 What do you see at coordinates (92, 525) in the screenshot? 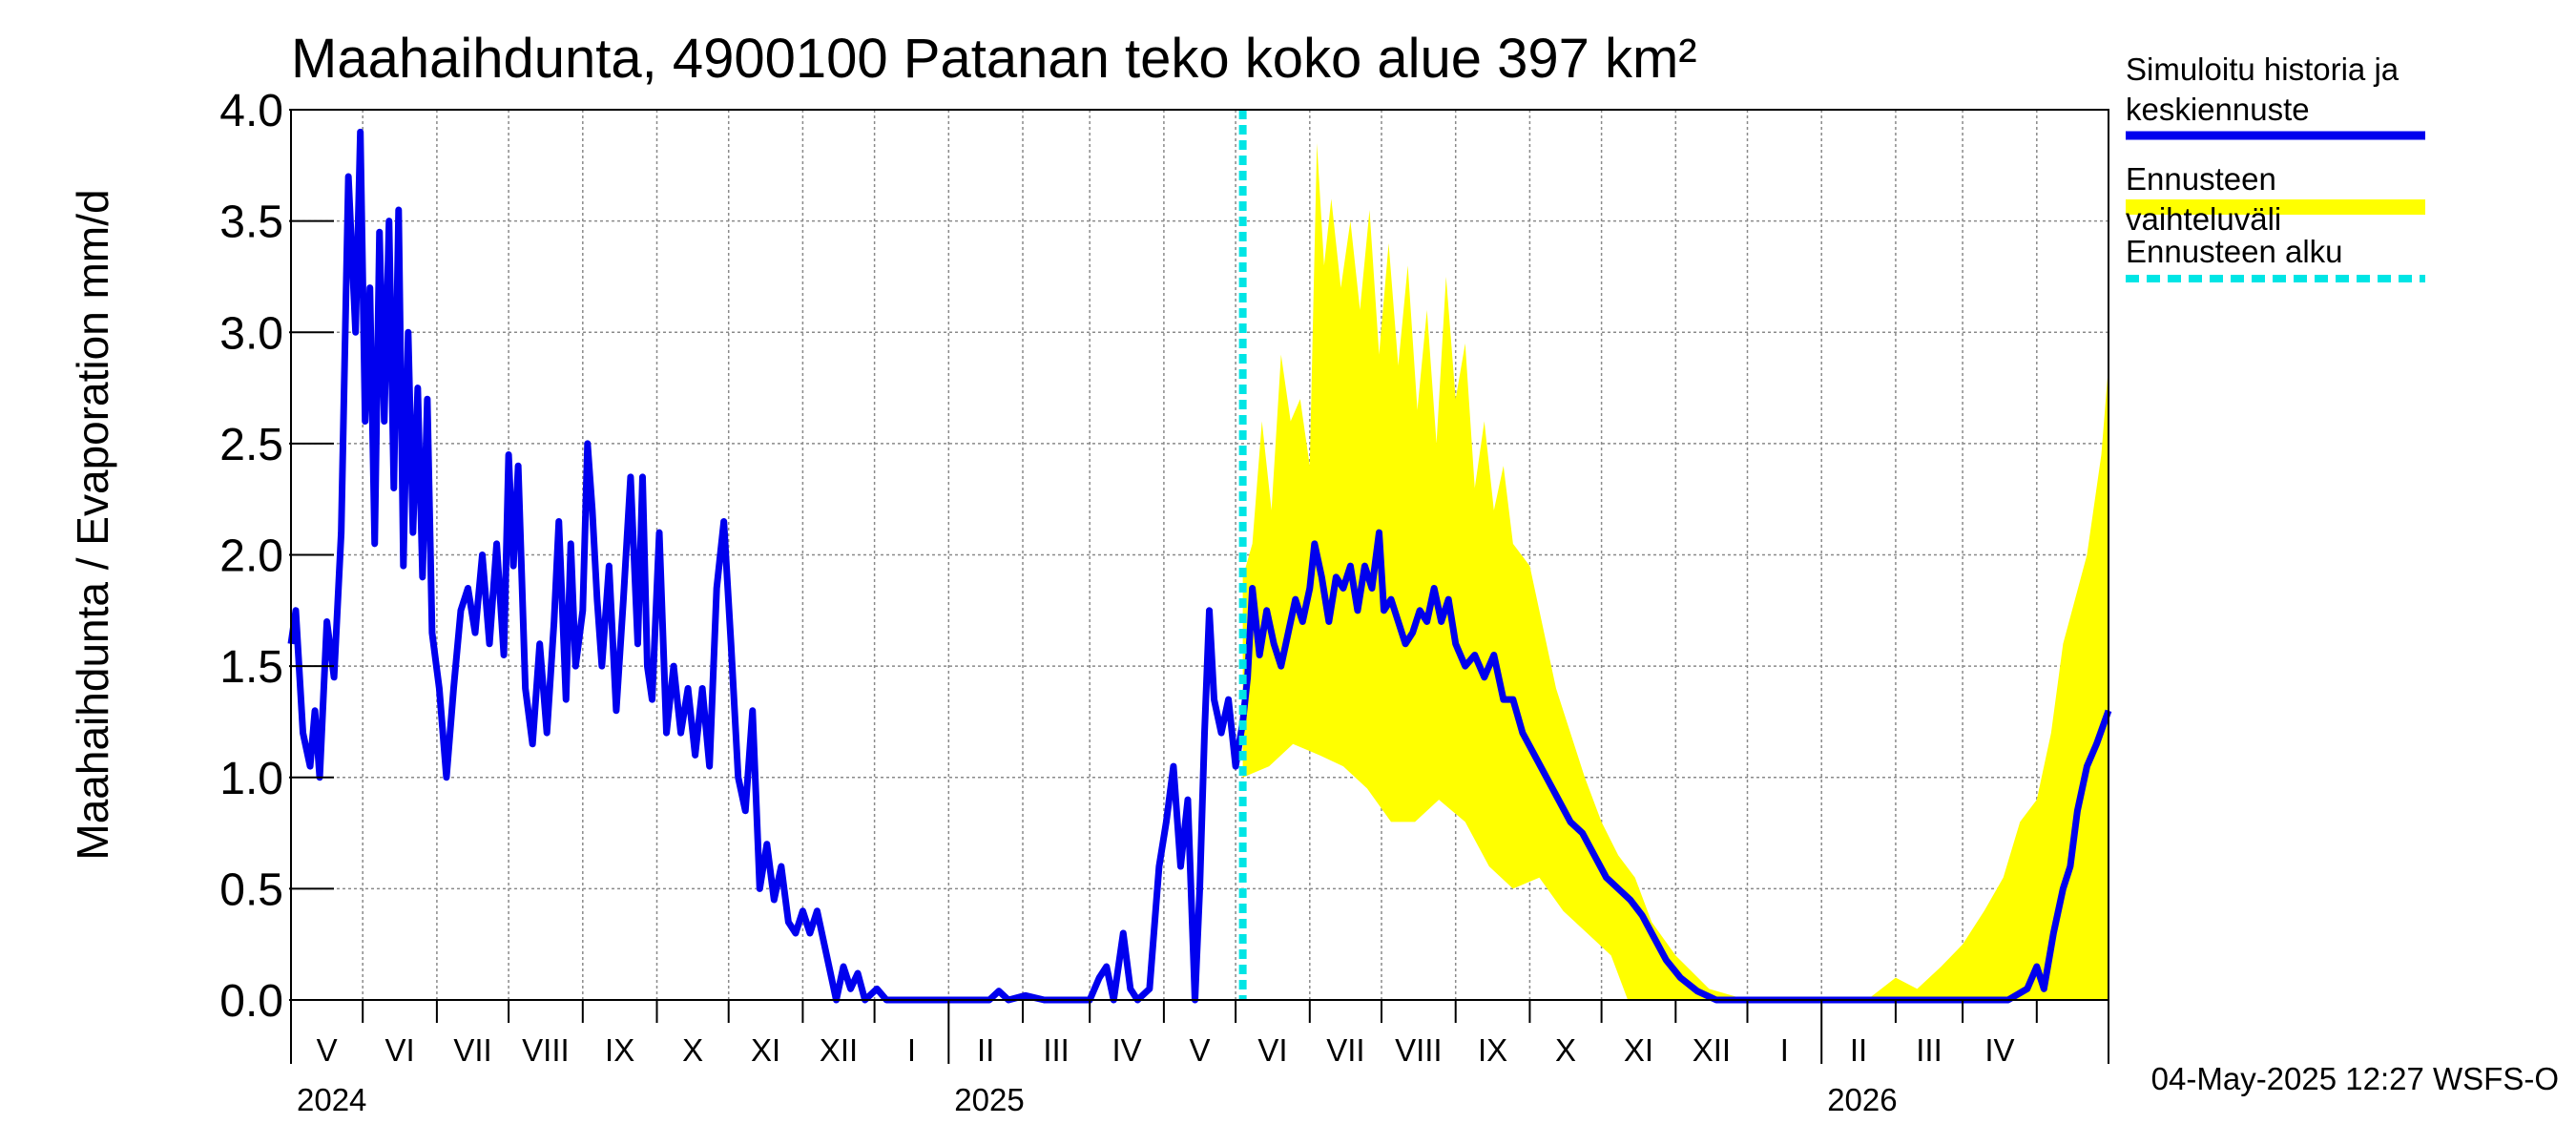
I see `y-axis-label: Maahaihdunta / Evaporation mm/d` at bounding box center [92, 525].